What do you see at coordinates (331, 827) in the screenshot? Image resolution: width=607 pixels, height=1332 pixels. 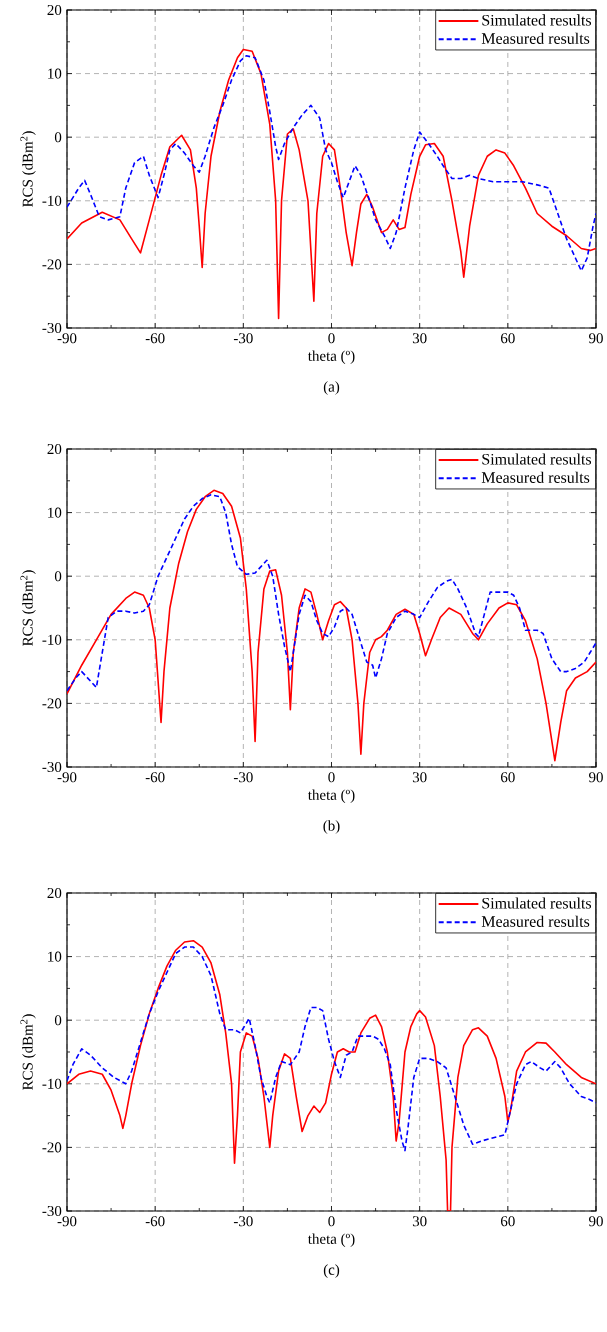 I see `text: (b)` at bounding box center [331, 827].